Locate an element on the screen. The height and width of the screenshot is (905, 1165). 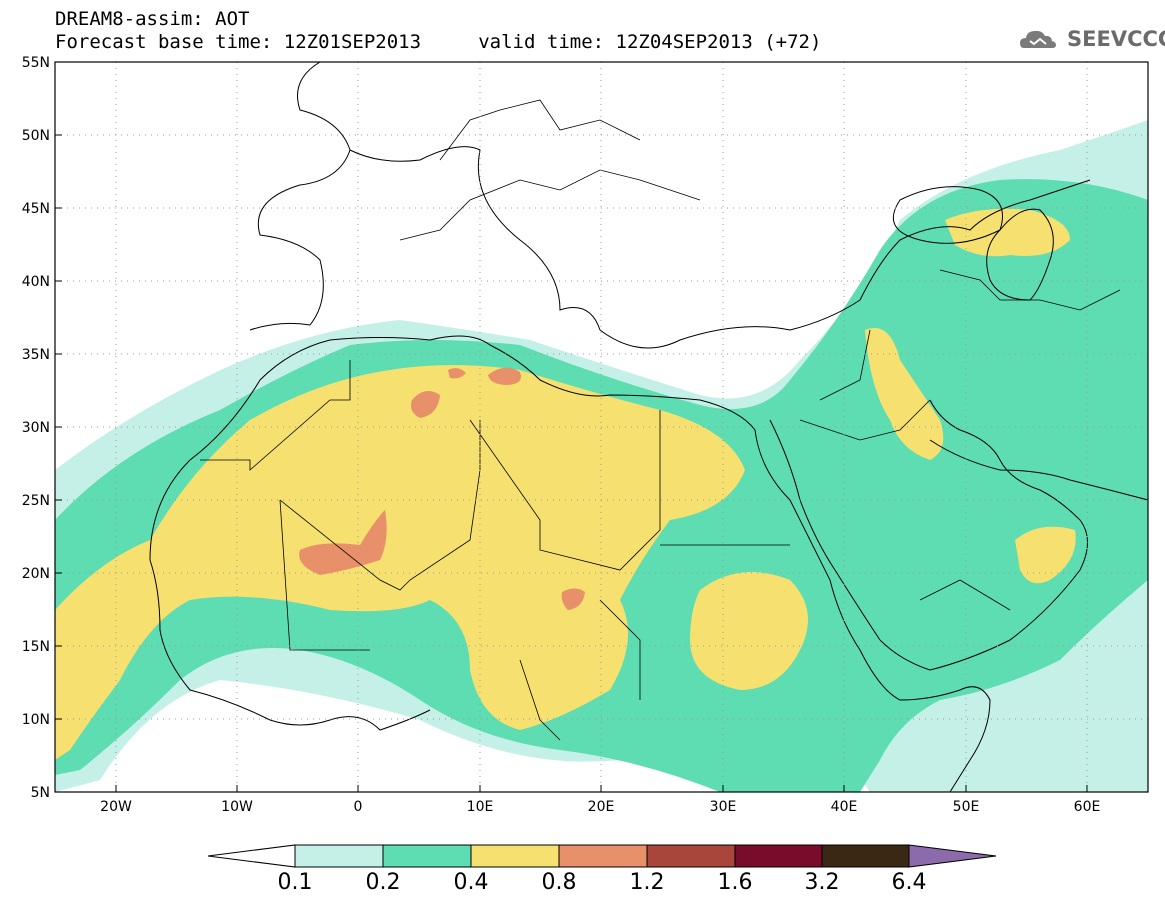
lat-label: 25N is located at coordinates (36, 501).